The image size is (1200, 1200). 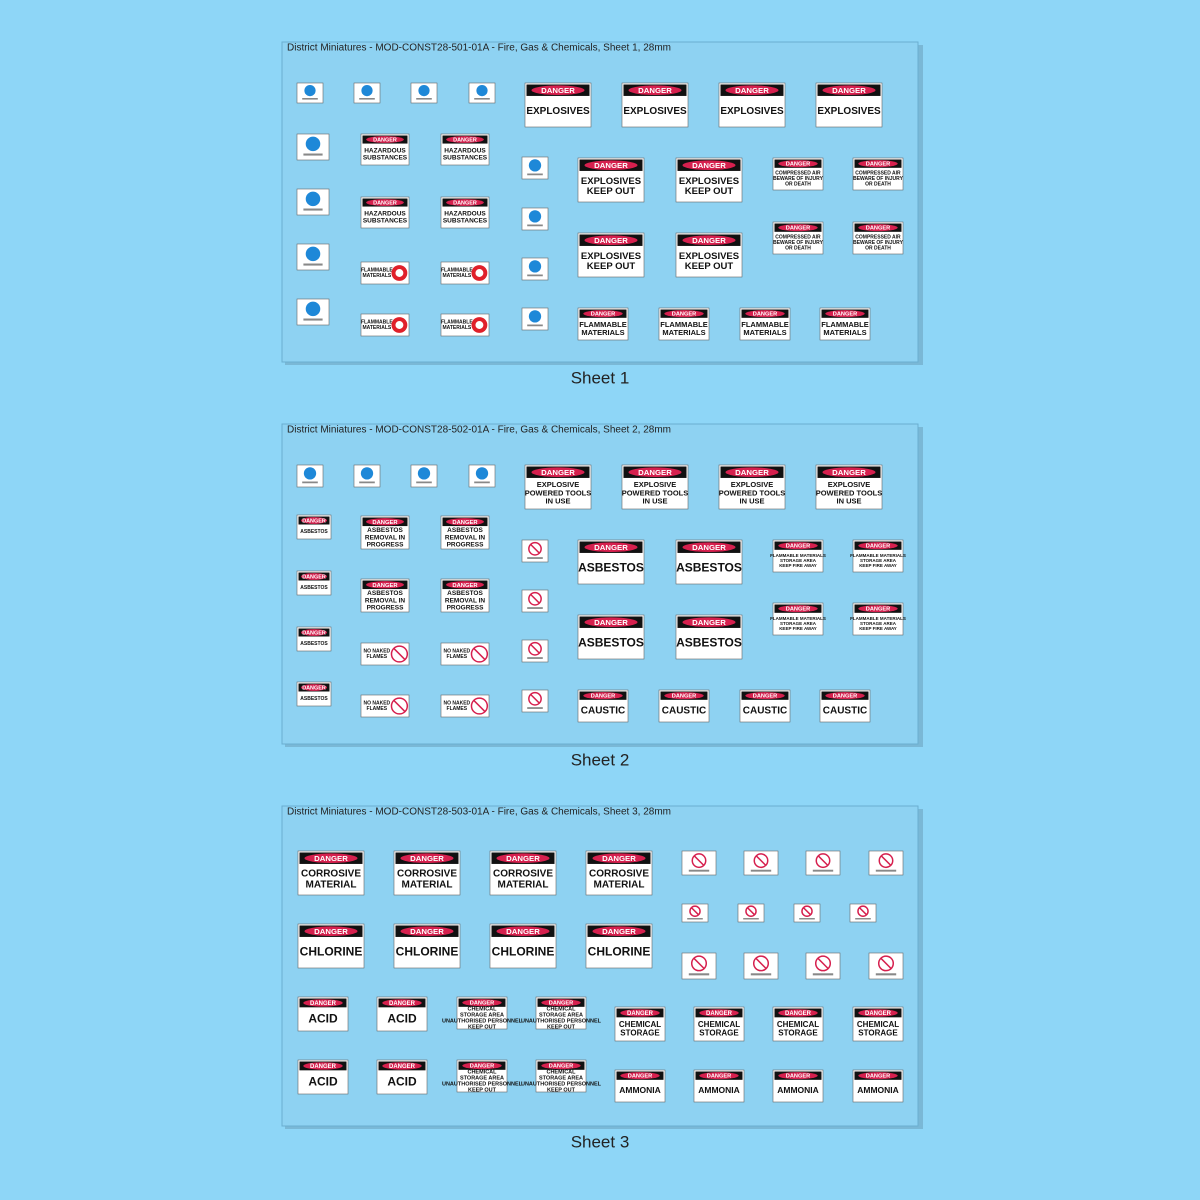 I want to click on sign-text: HAZARDOUS, so click(x=385, y=213).